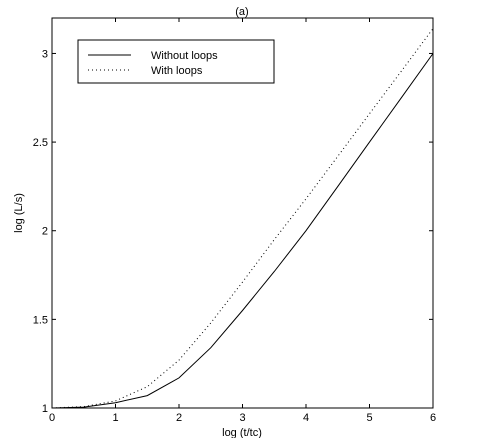 This screenshot has height=438, width=488. What do you see at coordinates (241, 12) in the screenshot?
I see `chart-title: (a)` at bounding box center [241, 12].